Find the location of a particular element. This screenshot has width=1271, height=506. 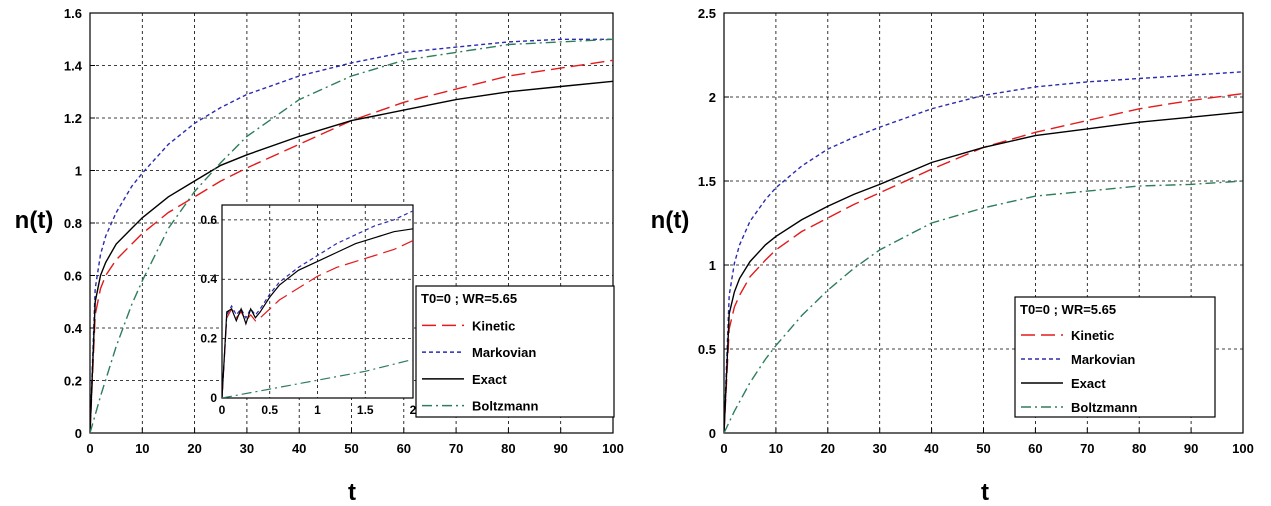

inset-chart: 0 0.5 1 1.5 2 0 0.2 0.4 0.6 is located at coordinates (308, 310).